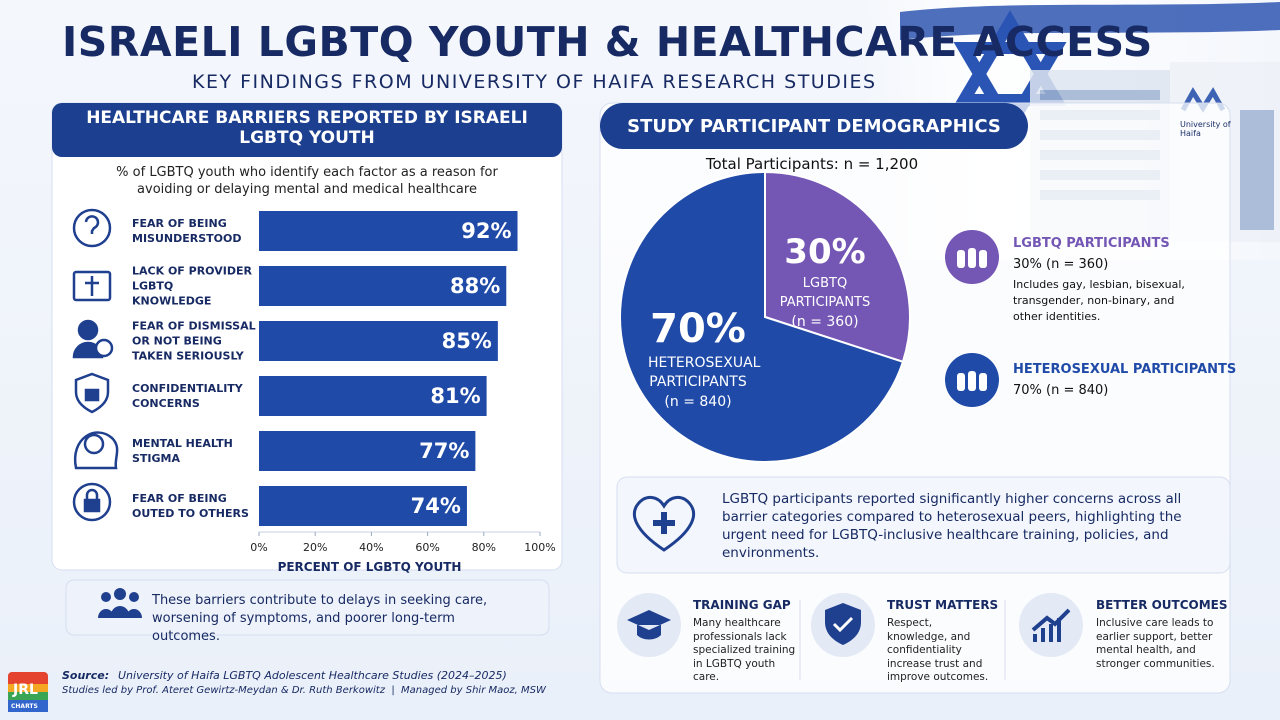 The height and width of the screenshot is (720, 1280). What do you see at coordinates (539, 547) in the screenshot?
I see `x-tick-label: 100%` at bounding box center [539, 547].